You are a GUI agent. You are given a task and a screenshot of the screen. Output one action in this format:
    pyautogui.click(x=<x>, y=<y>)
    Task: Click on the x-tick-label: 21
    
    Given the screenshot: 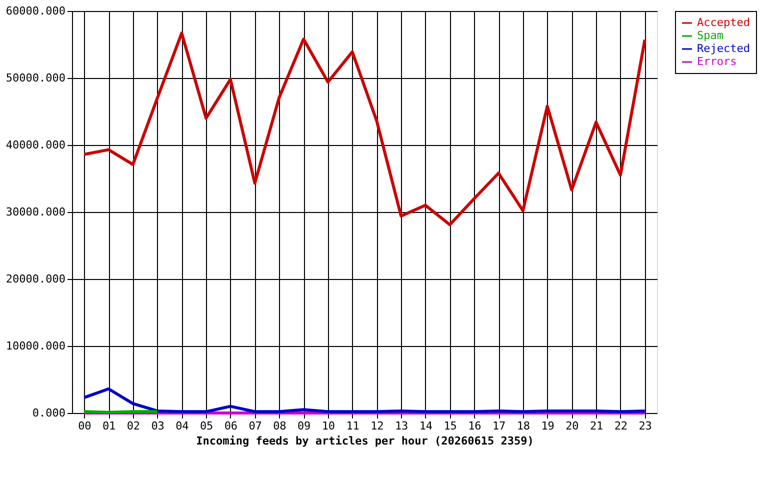 What is the action you would take?
    pyautogui.click(x=597, y=426)
    